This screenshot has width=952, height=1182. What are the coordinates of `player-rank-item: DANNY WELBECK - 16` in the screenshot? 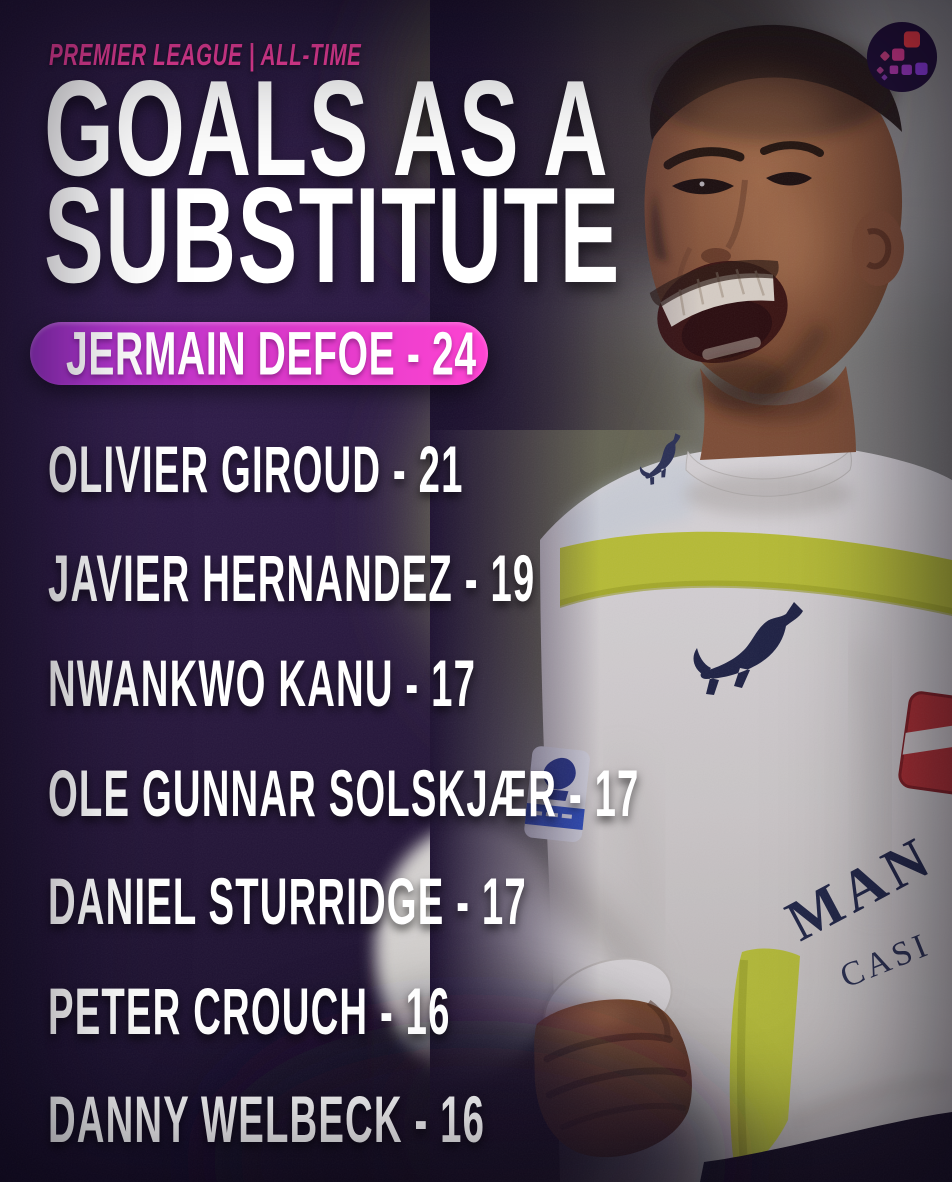 It's located at (425, 1119).